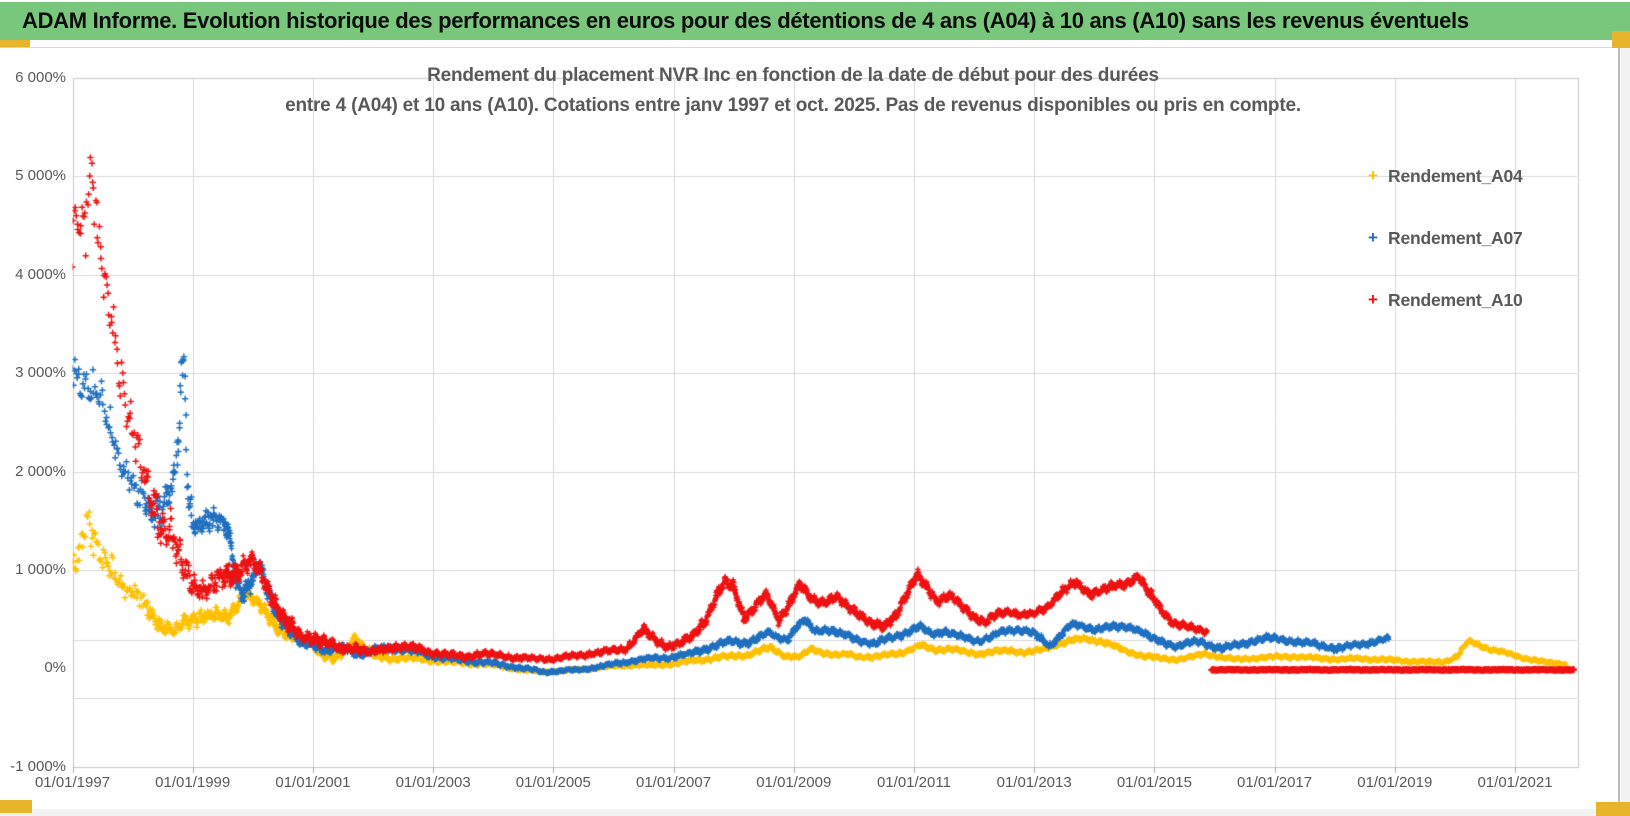 Image resolution: width=1630 pixels, height=816 pixels. I want to click on legend-item-a10: + Rendement_A10, so click(1445, 299).